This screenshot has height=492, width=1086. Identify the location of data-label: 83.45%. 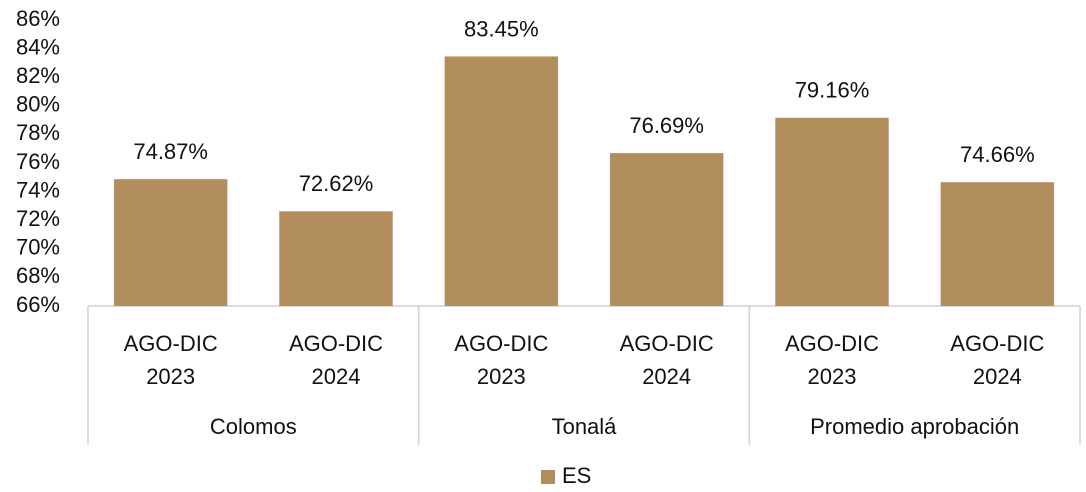
(501, 28).